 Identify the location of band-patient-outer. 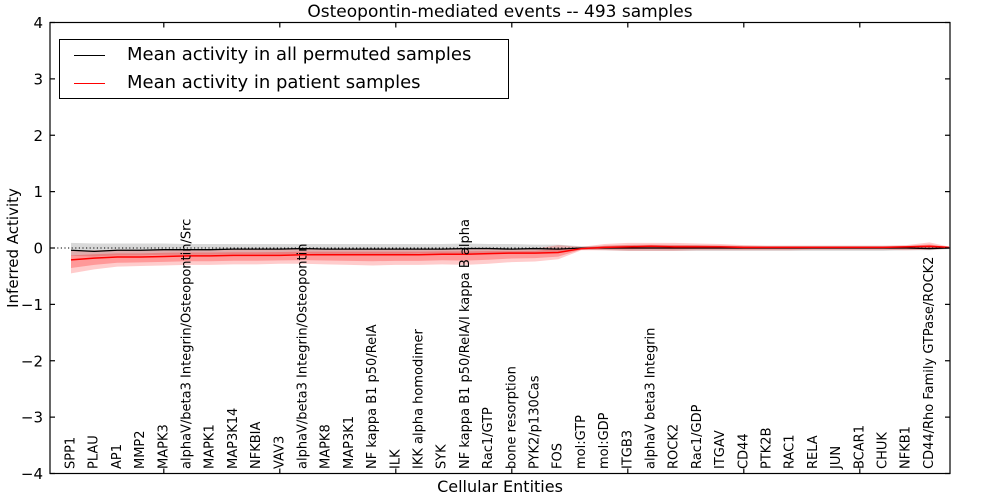
(510, 258).